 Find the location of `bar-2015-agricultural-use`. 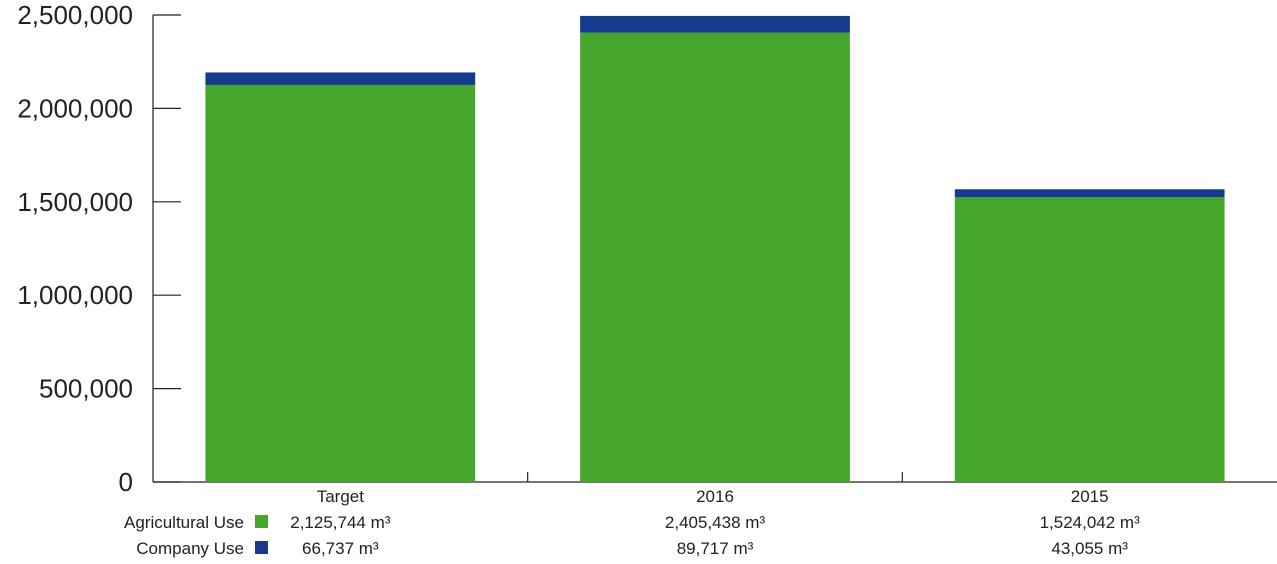

bar-2015-agricultural-use is located at coordinates (1089, 339).